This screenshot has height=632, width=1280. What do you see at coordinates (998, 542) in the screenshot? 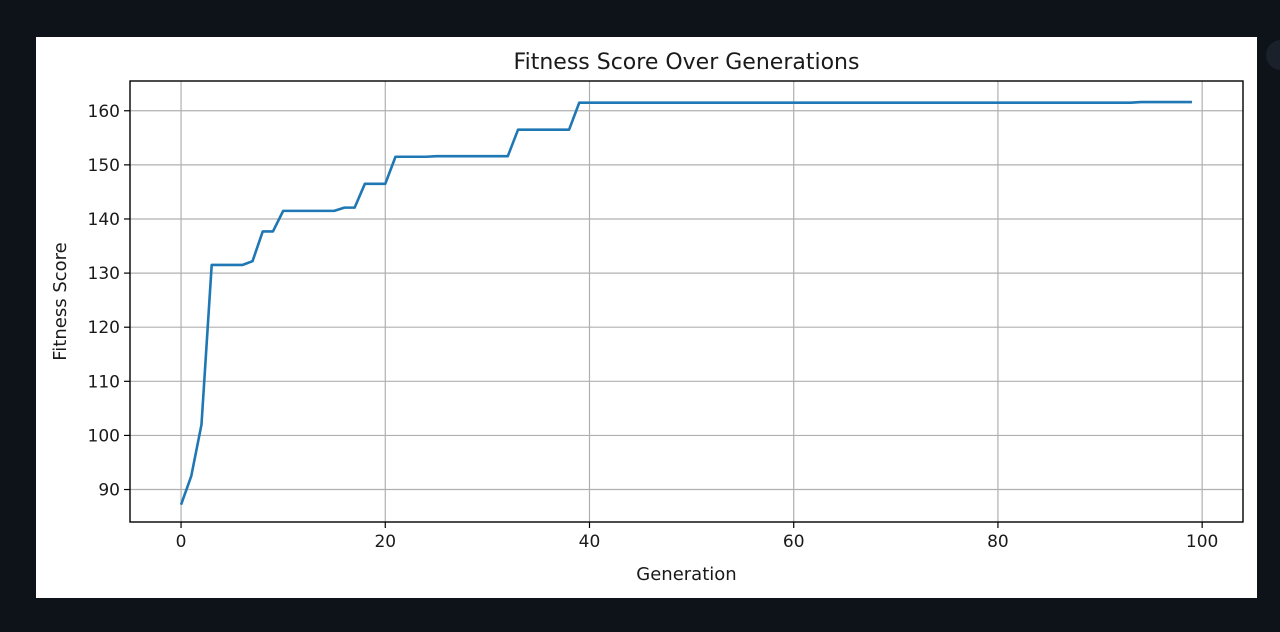
I see `x-tick-label: 80` at bounding box center [998, 542].